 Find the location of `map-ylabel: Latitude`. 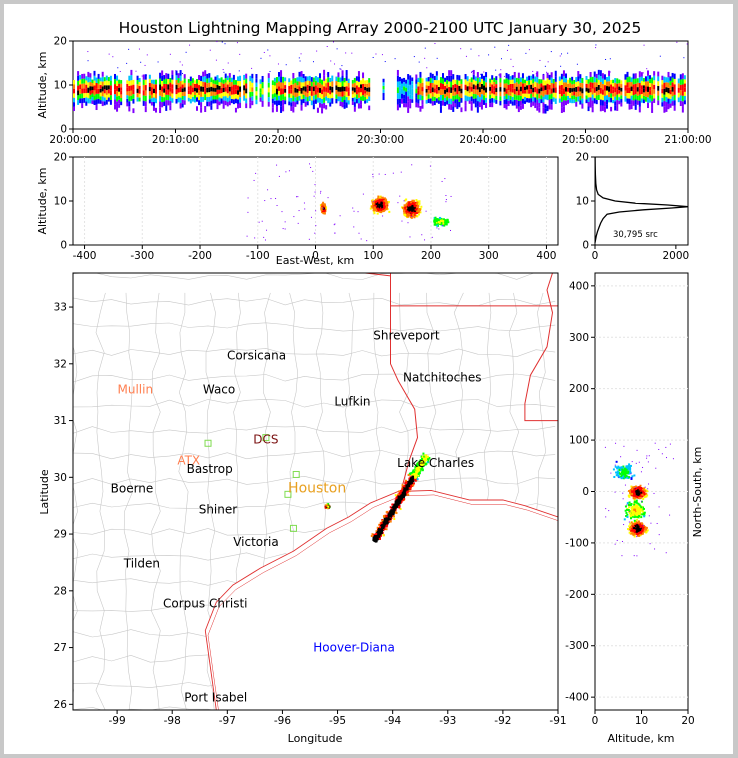

map-ylabel: Latitude is located at coordinates (44, 492).